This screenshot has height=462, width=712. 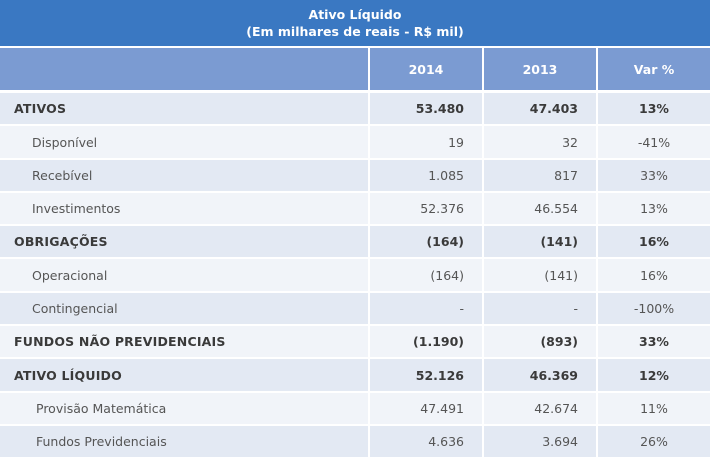 I want to click on value-2013: (893), so click(x=540, y=341).